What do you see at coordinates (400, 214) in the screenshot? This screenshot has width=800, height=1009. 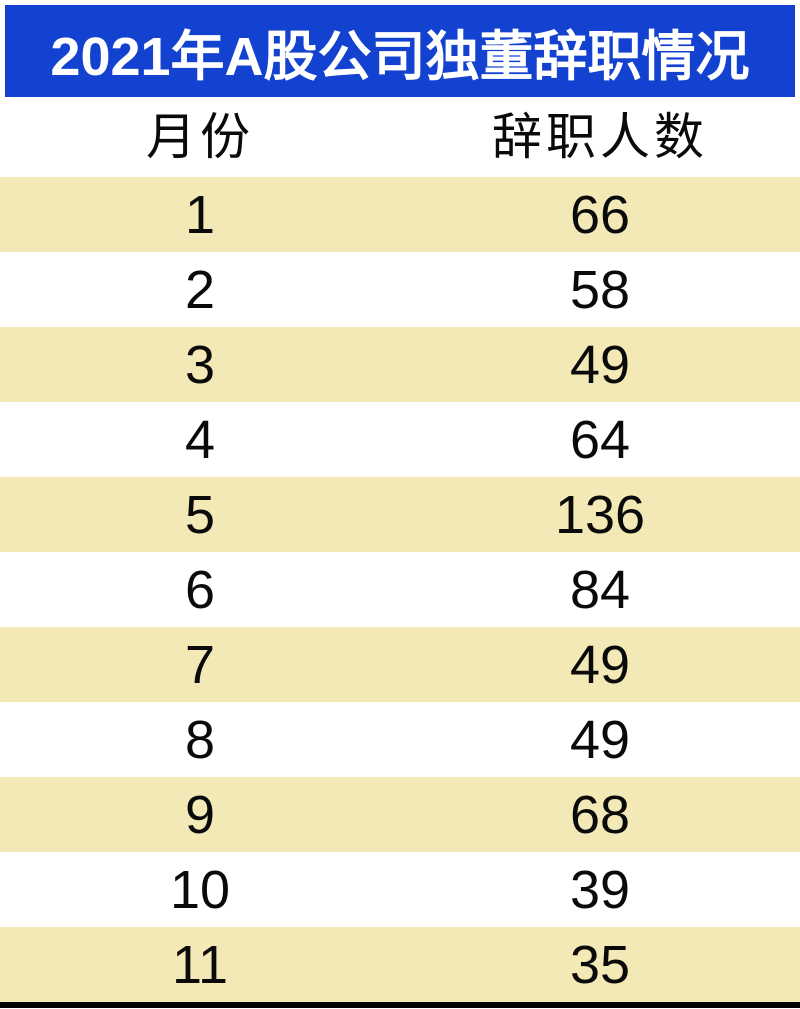 I see `table-row: 1 66` at bounding box center [400, 214].